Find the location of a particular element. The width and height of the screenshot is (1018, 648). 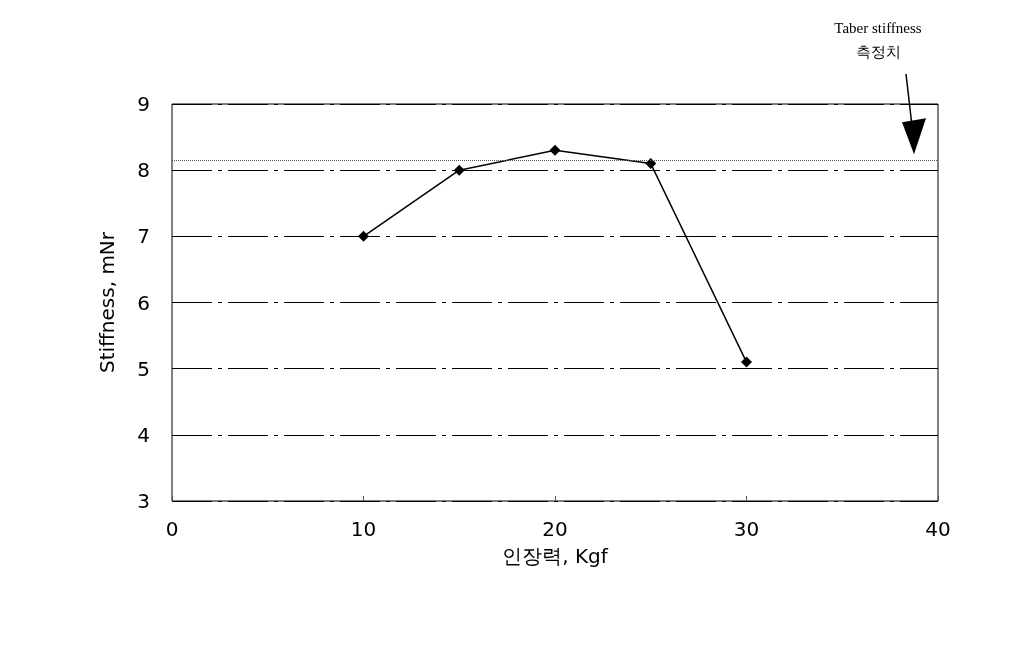

y-axis-title: Stiffness, mNr is located at coordinates (107, 302).